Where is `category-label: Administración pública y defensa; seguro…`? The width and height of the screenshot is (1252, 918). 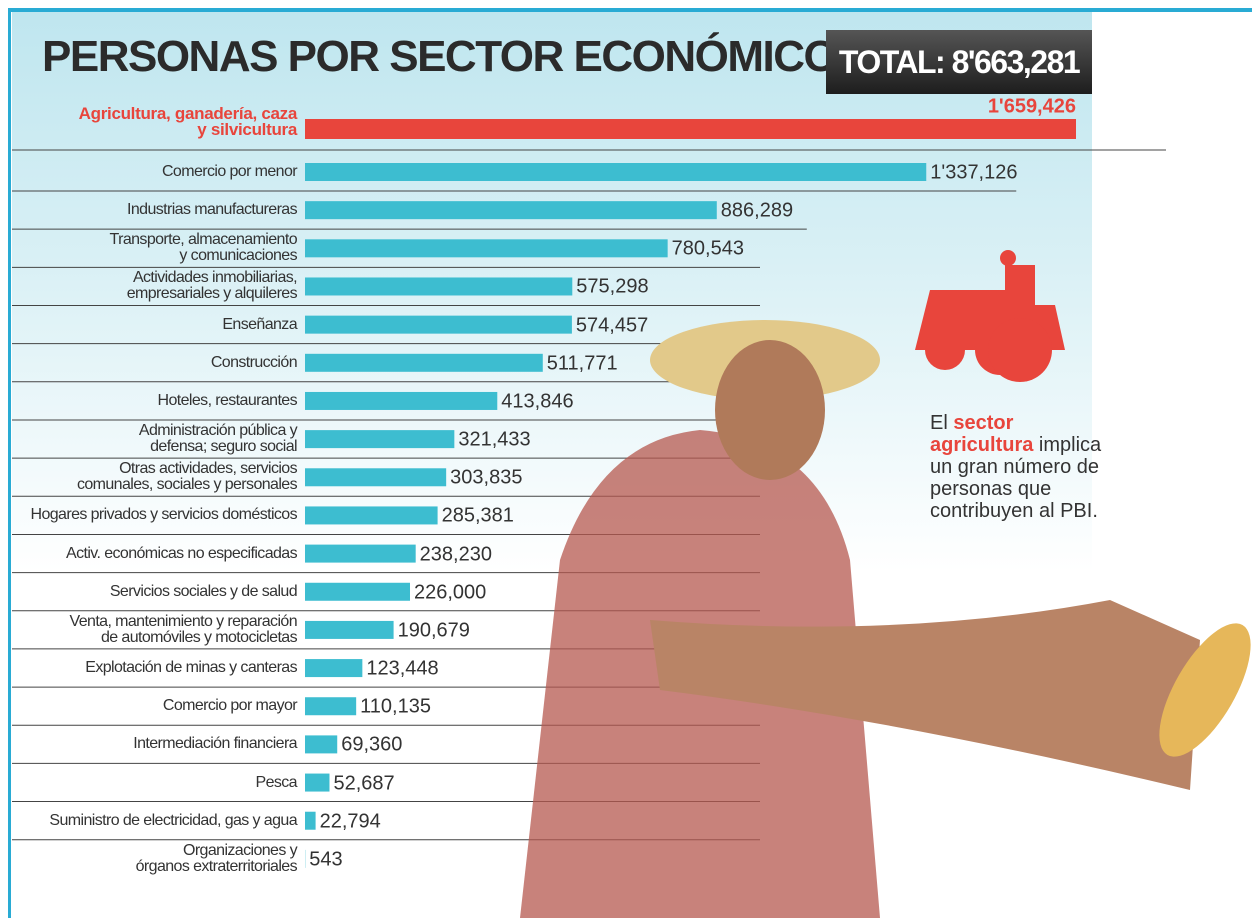 category-label: Administración pública y defensa; seguro… is located at coordinates (218, 439).